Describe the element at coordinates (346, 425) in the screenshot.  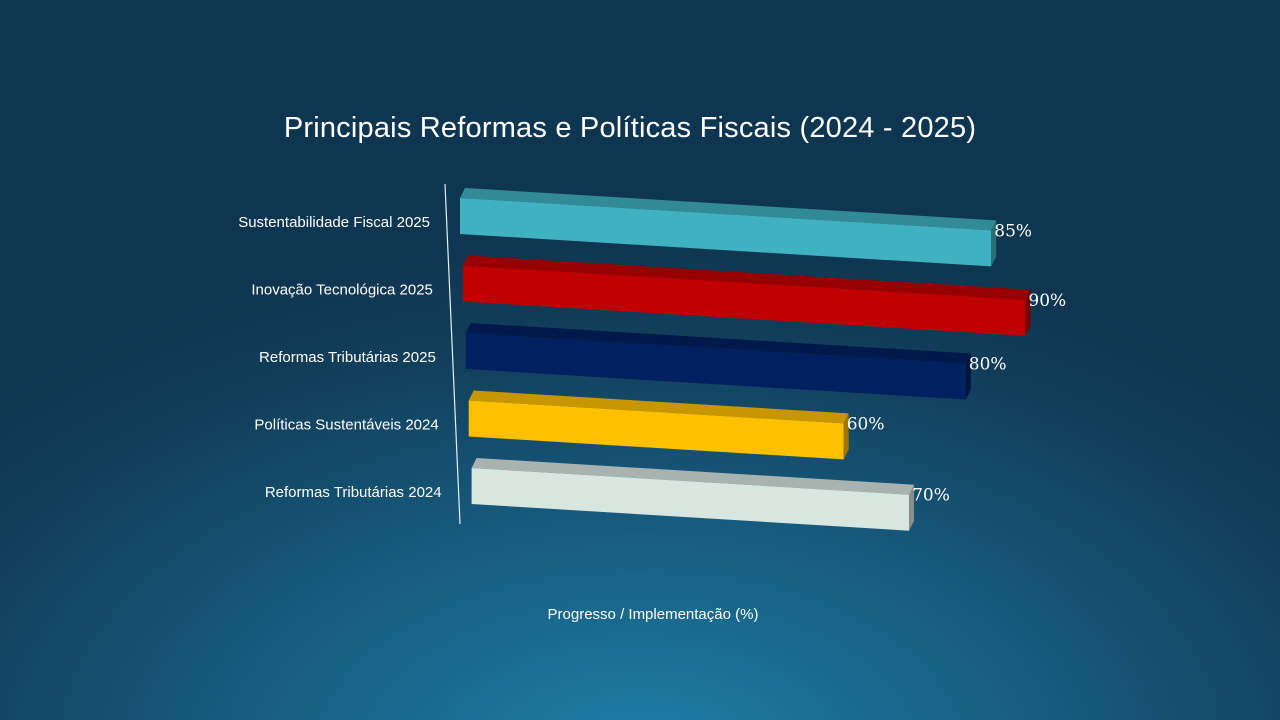
I see `category-label: Políticas Sustentáveis 2024` at that location.